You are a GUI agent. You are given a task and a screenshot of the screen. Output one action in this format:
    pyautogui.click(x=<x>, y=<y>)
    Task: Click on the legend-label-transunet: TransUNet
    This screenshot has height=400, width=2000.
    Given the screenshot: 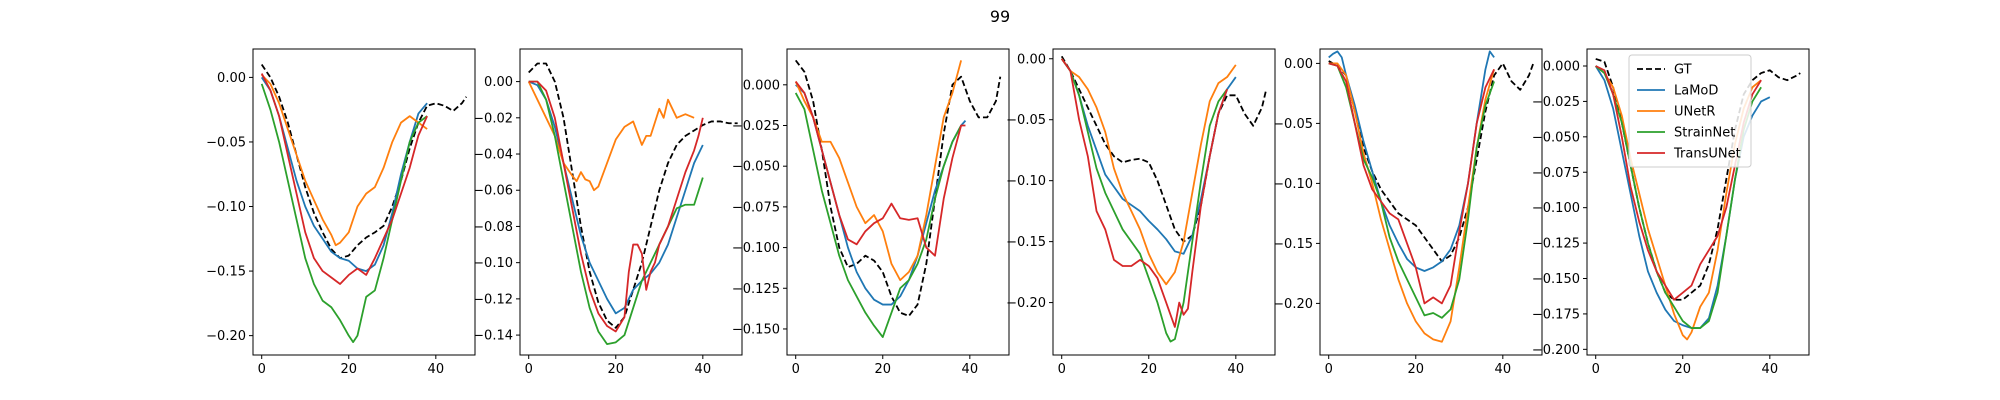 What is the action you would take?
    pyautogui.click(x=1707, y=154)
    